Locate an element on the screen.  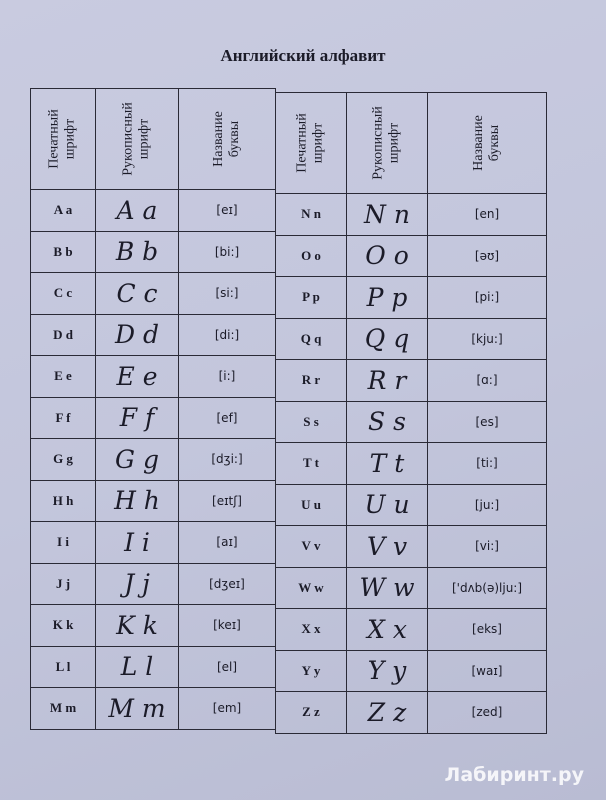
letter-name: [əʊ] is located at coordinates (487, 255).